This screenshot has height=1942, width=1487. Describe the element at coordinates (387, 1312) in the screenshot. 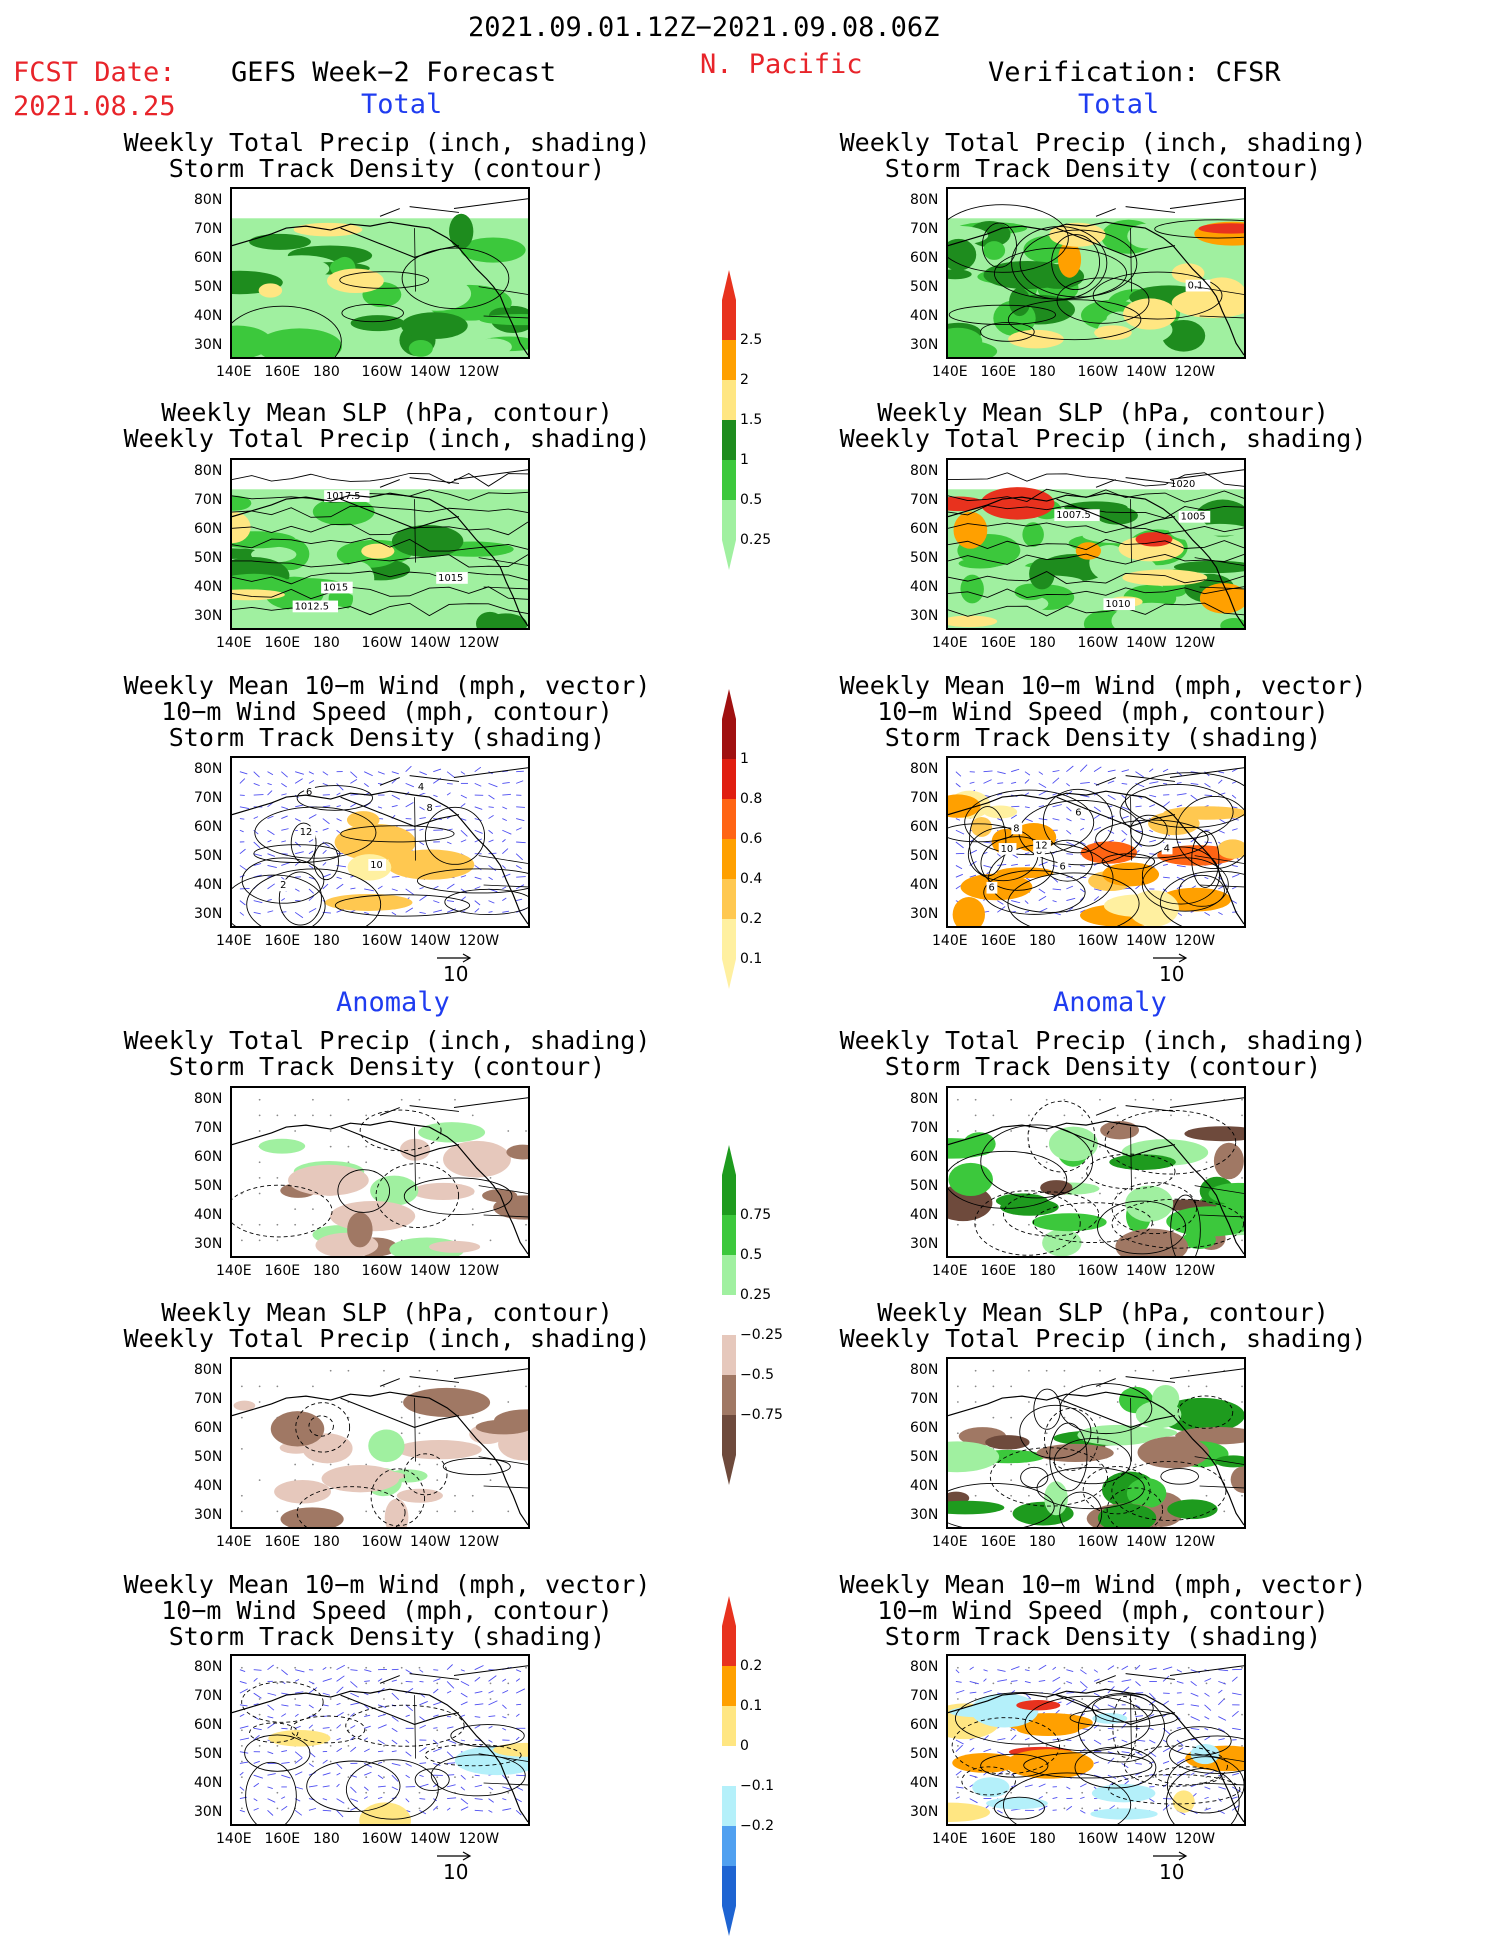

I see `panel-title-line: Weekly Mean SLP (hPa, contour)` at that location.